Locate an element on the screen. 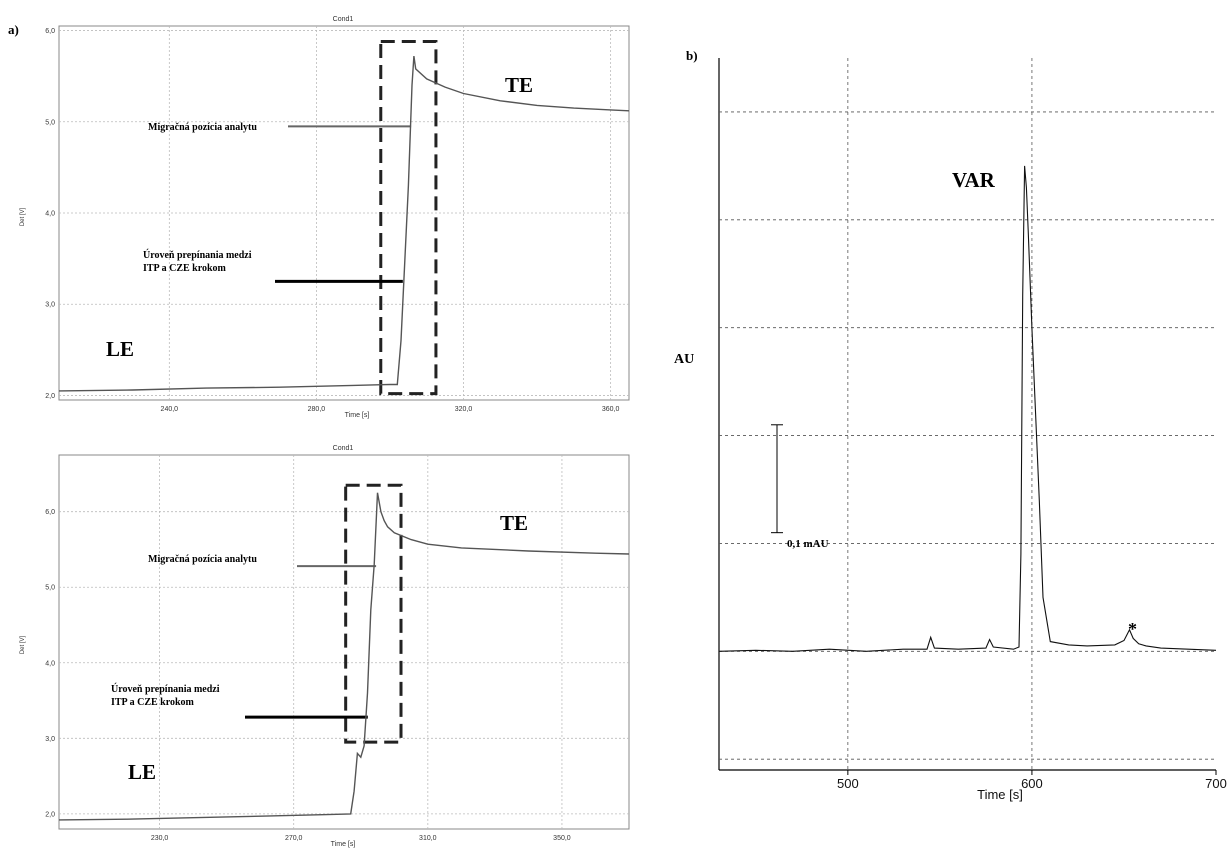 This screenshot has width=1231, height=848. axis-ticks: 500 600 700 is located at coordinates (1032, 780).